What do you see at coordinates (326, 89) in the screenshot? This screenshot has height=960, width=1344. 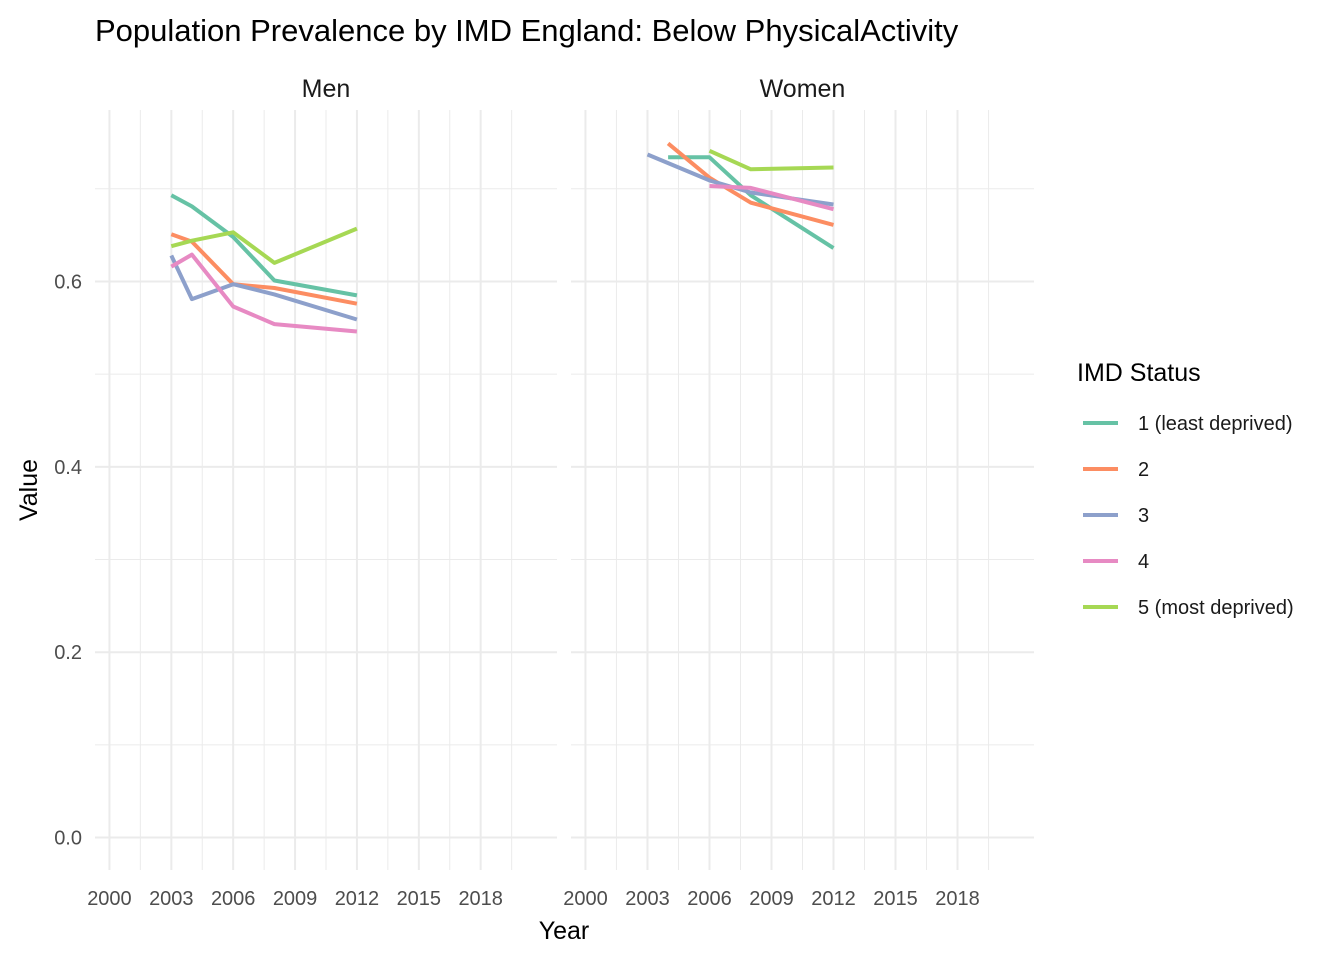 I see `facet-label: Men` at bounding box center [326, 89].